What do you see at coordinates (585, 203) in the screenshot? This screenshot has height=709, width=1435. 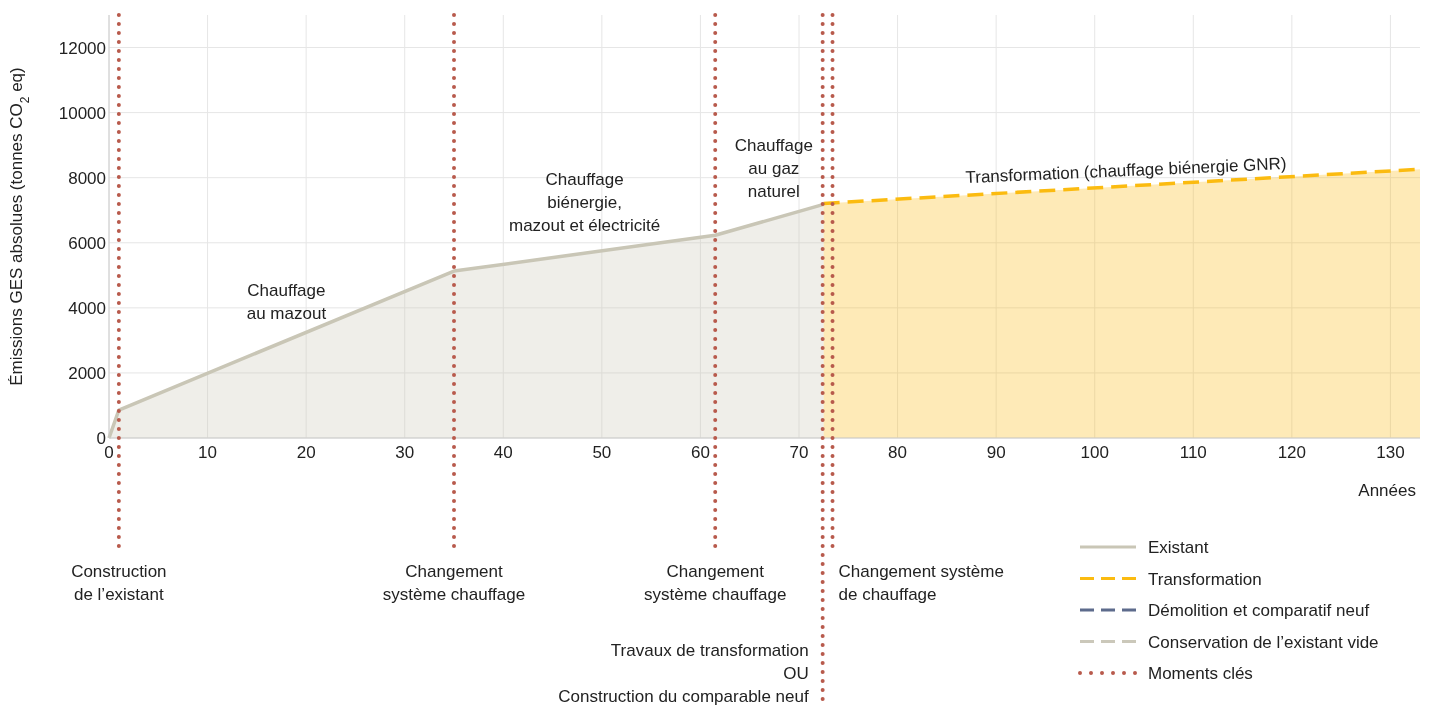 I see `annotation: Chauffage biénergie, mazout et électricité` at bounding box center [585, 203].